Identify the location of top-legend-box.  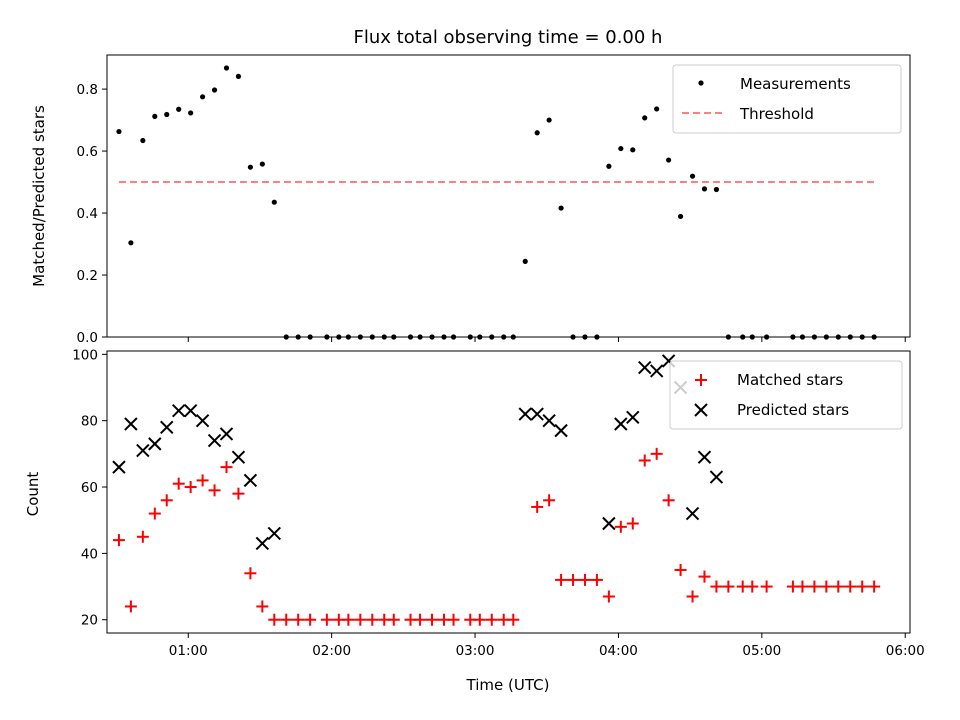
(787, 99).